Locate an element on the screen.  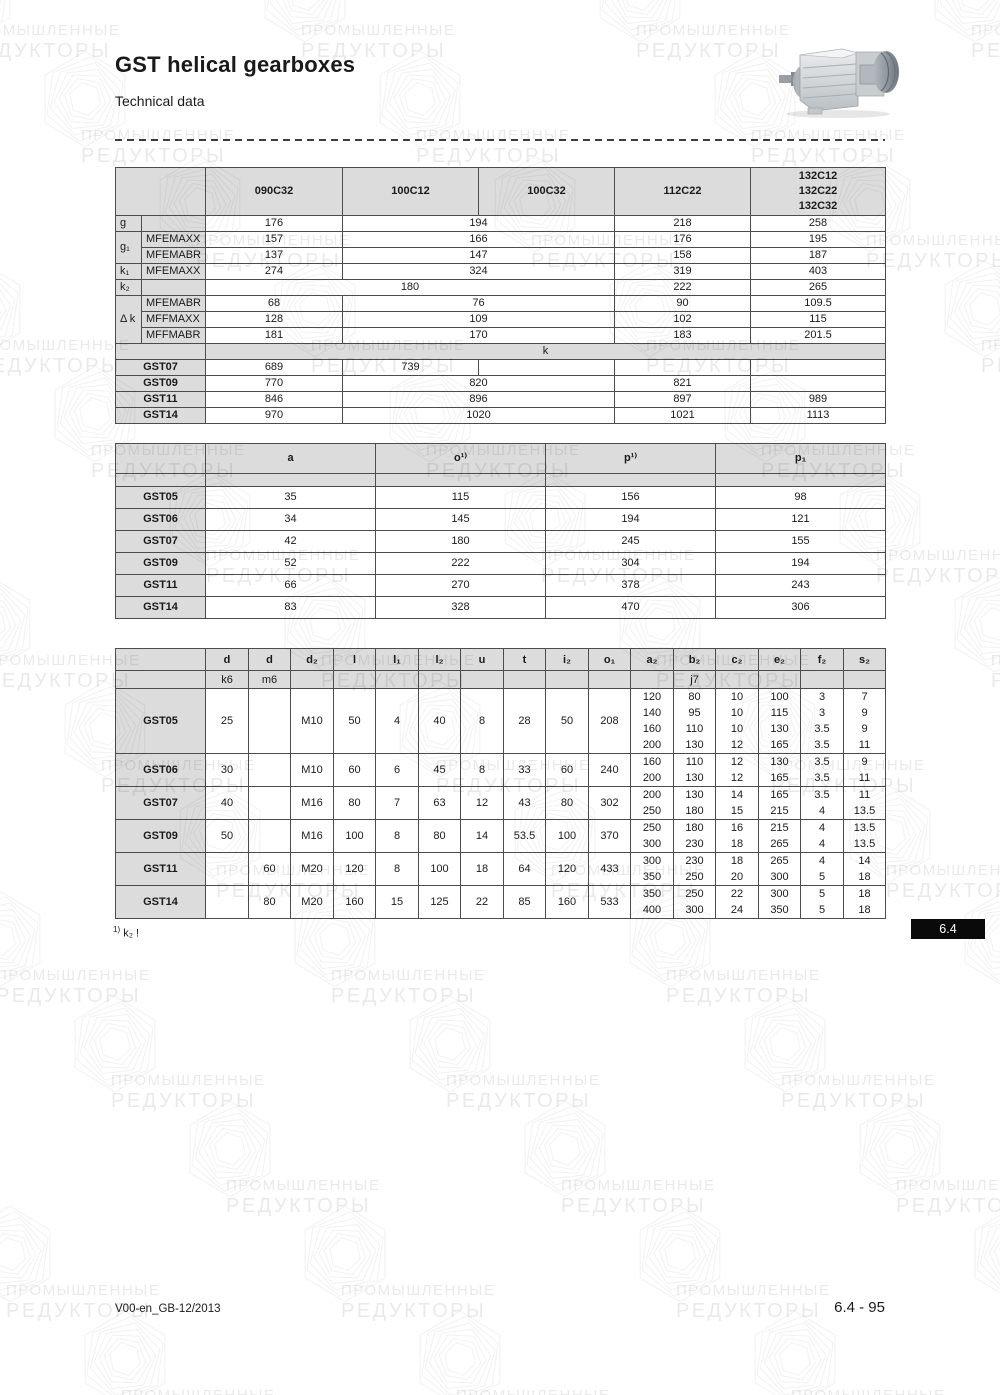
table-header-cell: GST05 is located at coordinates (160, 721).